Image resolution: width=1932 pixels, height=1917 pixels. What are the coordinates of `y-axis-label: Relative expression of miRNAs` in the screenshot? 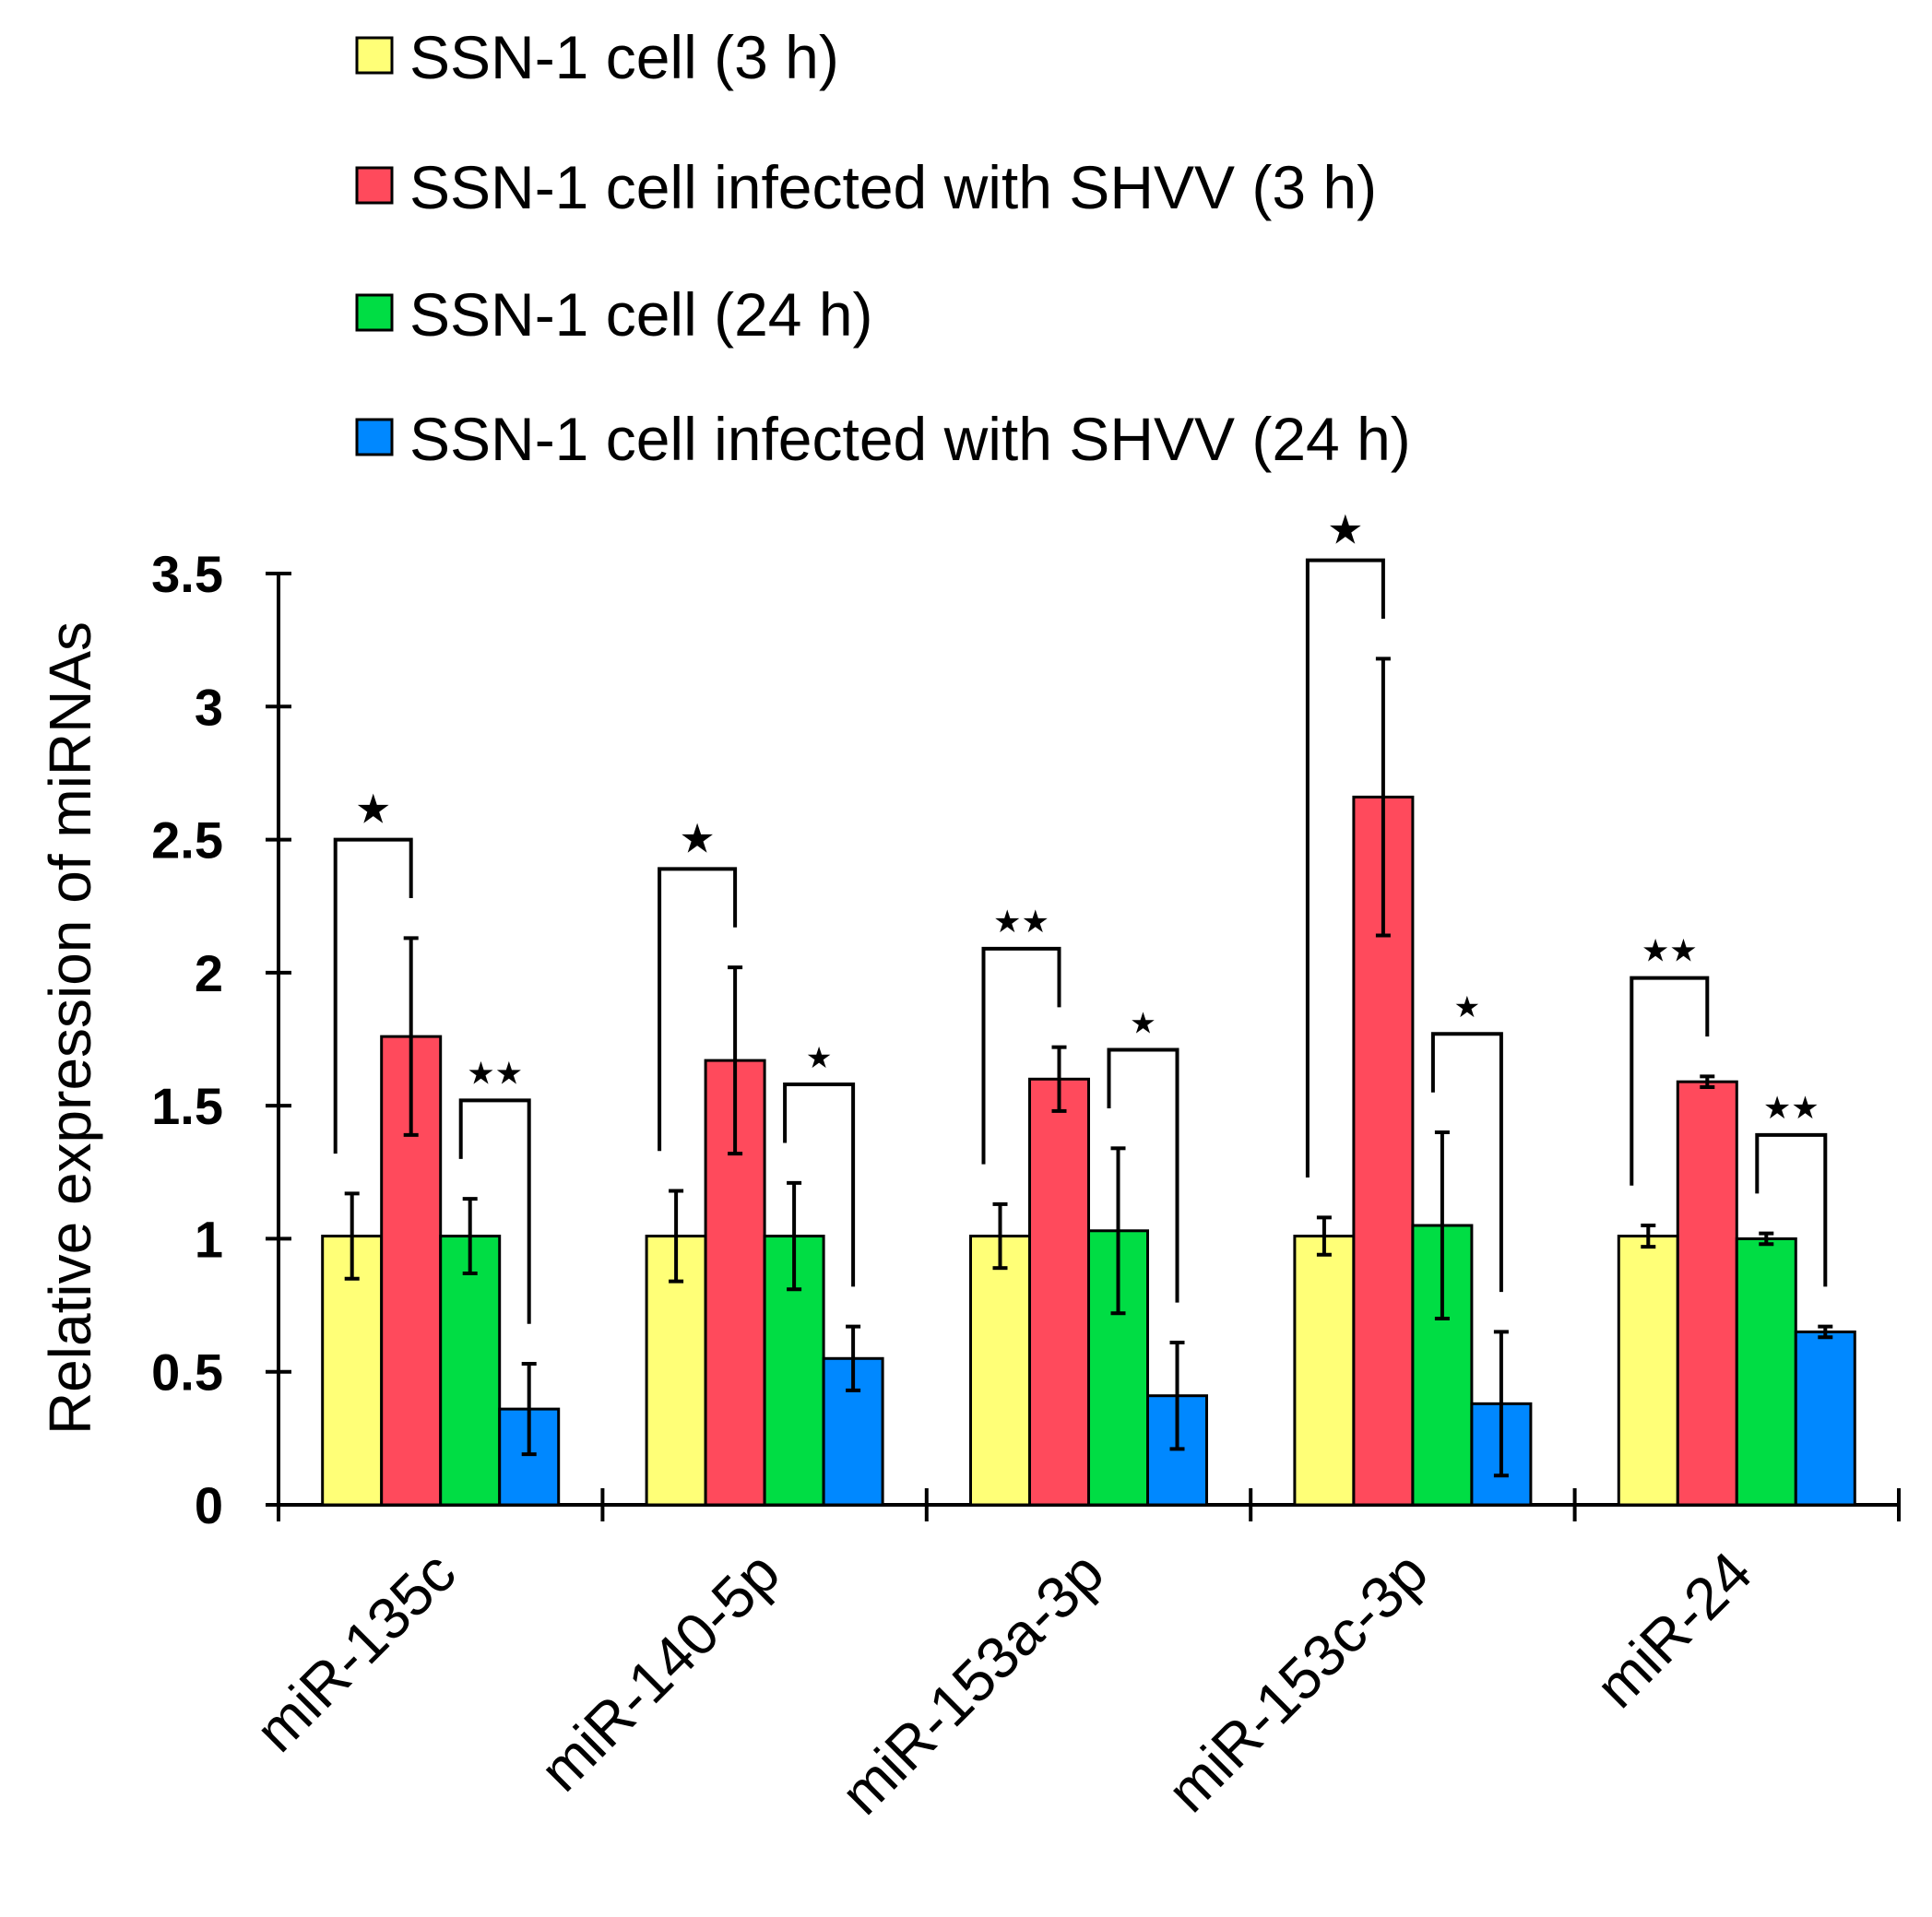 It's located at (70, 1028).